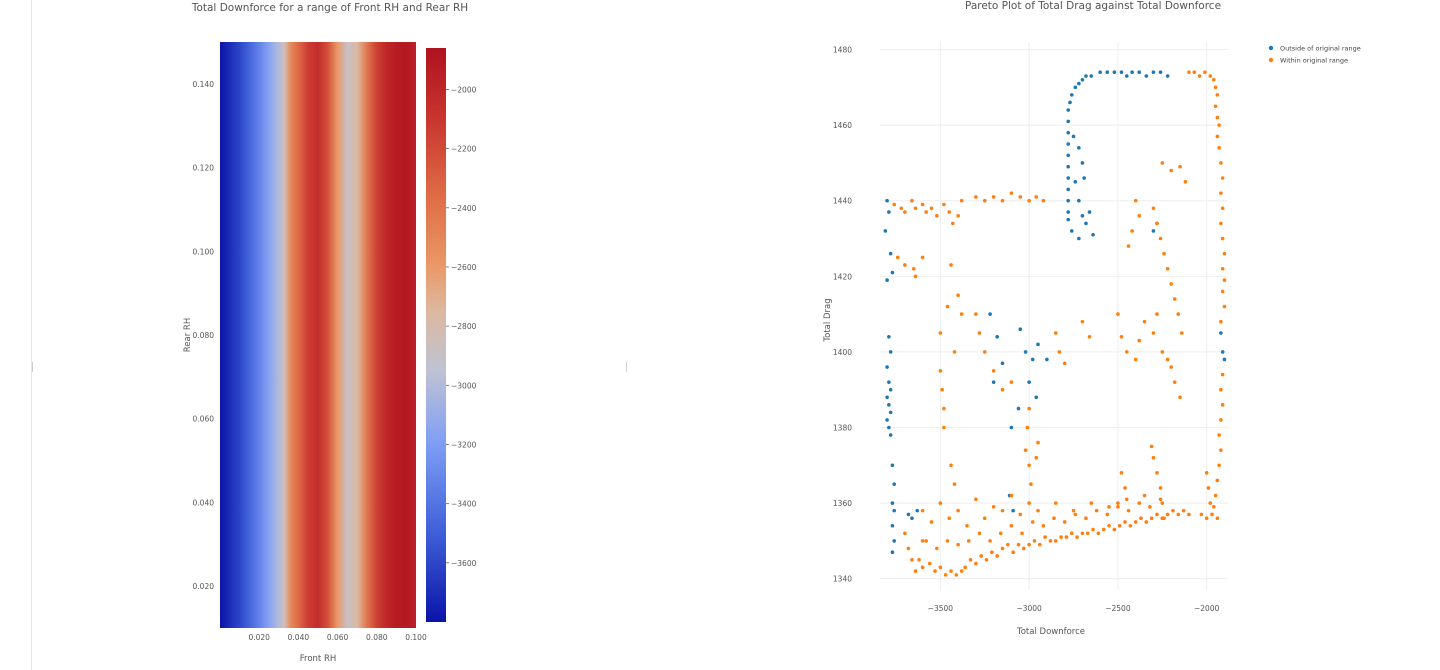 This screenshot has width=1440, height=670. Describe the element at coordinates (464, 504) in the screenshot. I see `colorbar-tick-label: −3400` at that location.